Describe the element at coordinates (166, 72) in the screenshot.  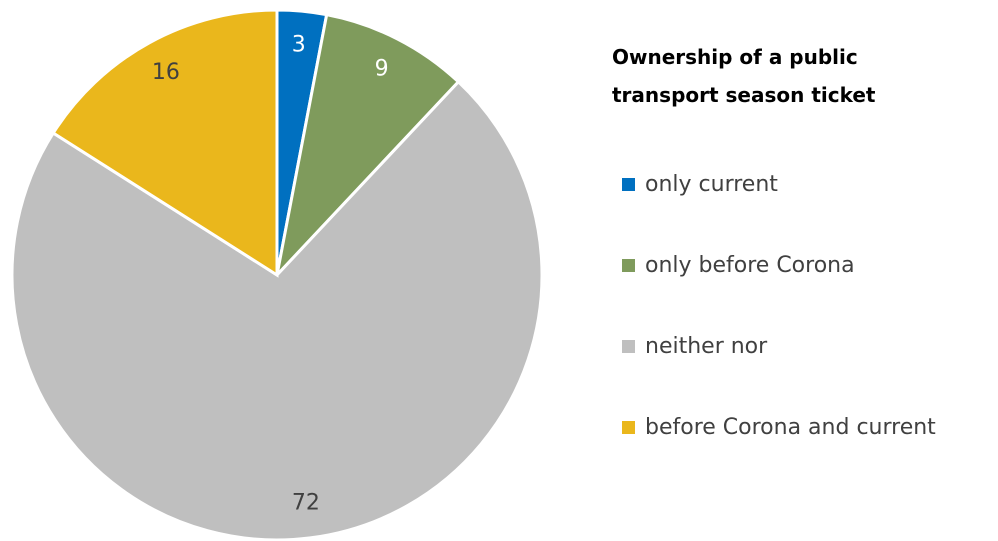
I see `data-label: 16` at that location.